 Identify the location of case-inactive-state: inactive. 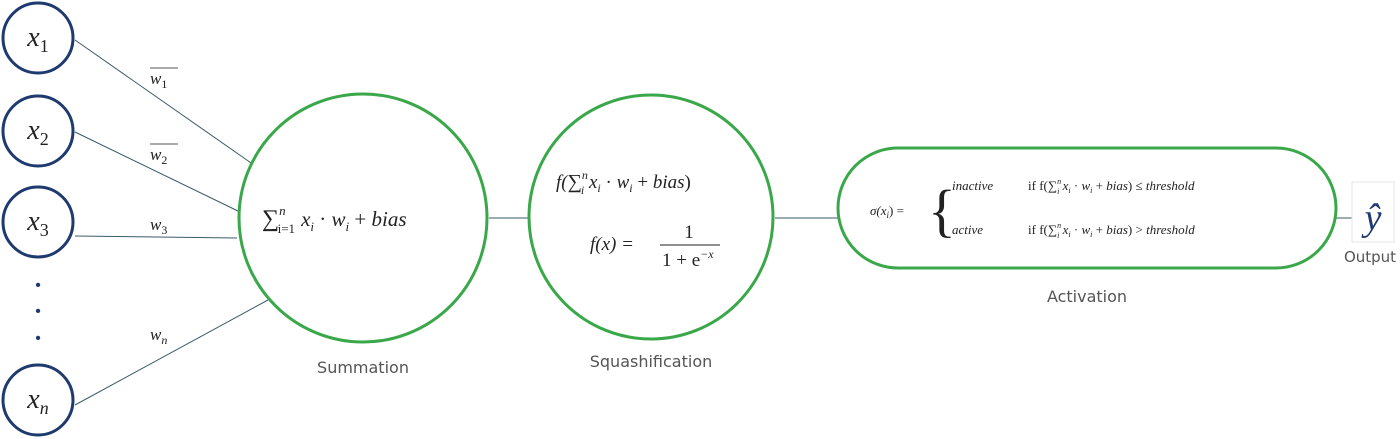
(972, 185).